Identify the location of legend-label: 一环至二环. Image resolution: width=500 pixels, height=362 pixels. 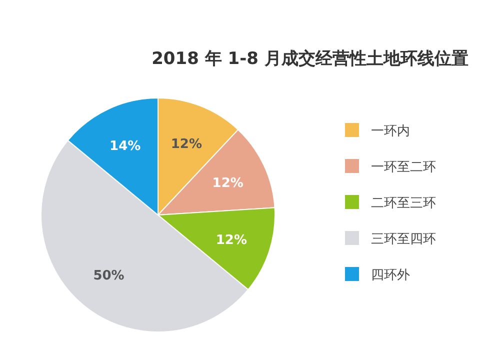
(403, 167).